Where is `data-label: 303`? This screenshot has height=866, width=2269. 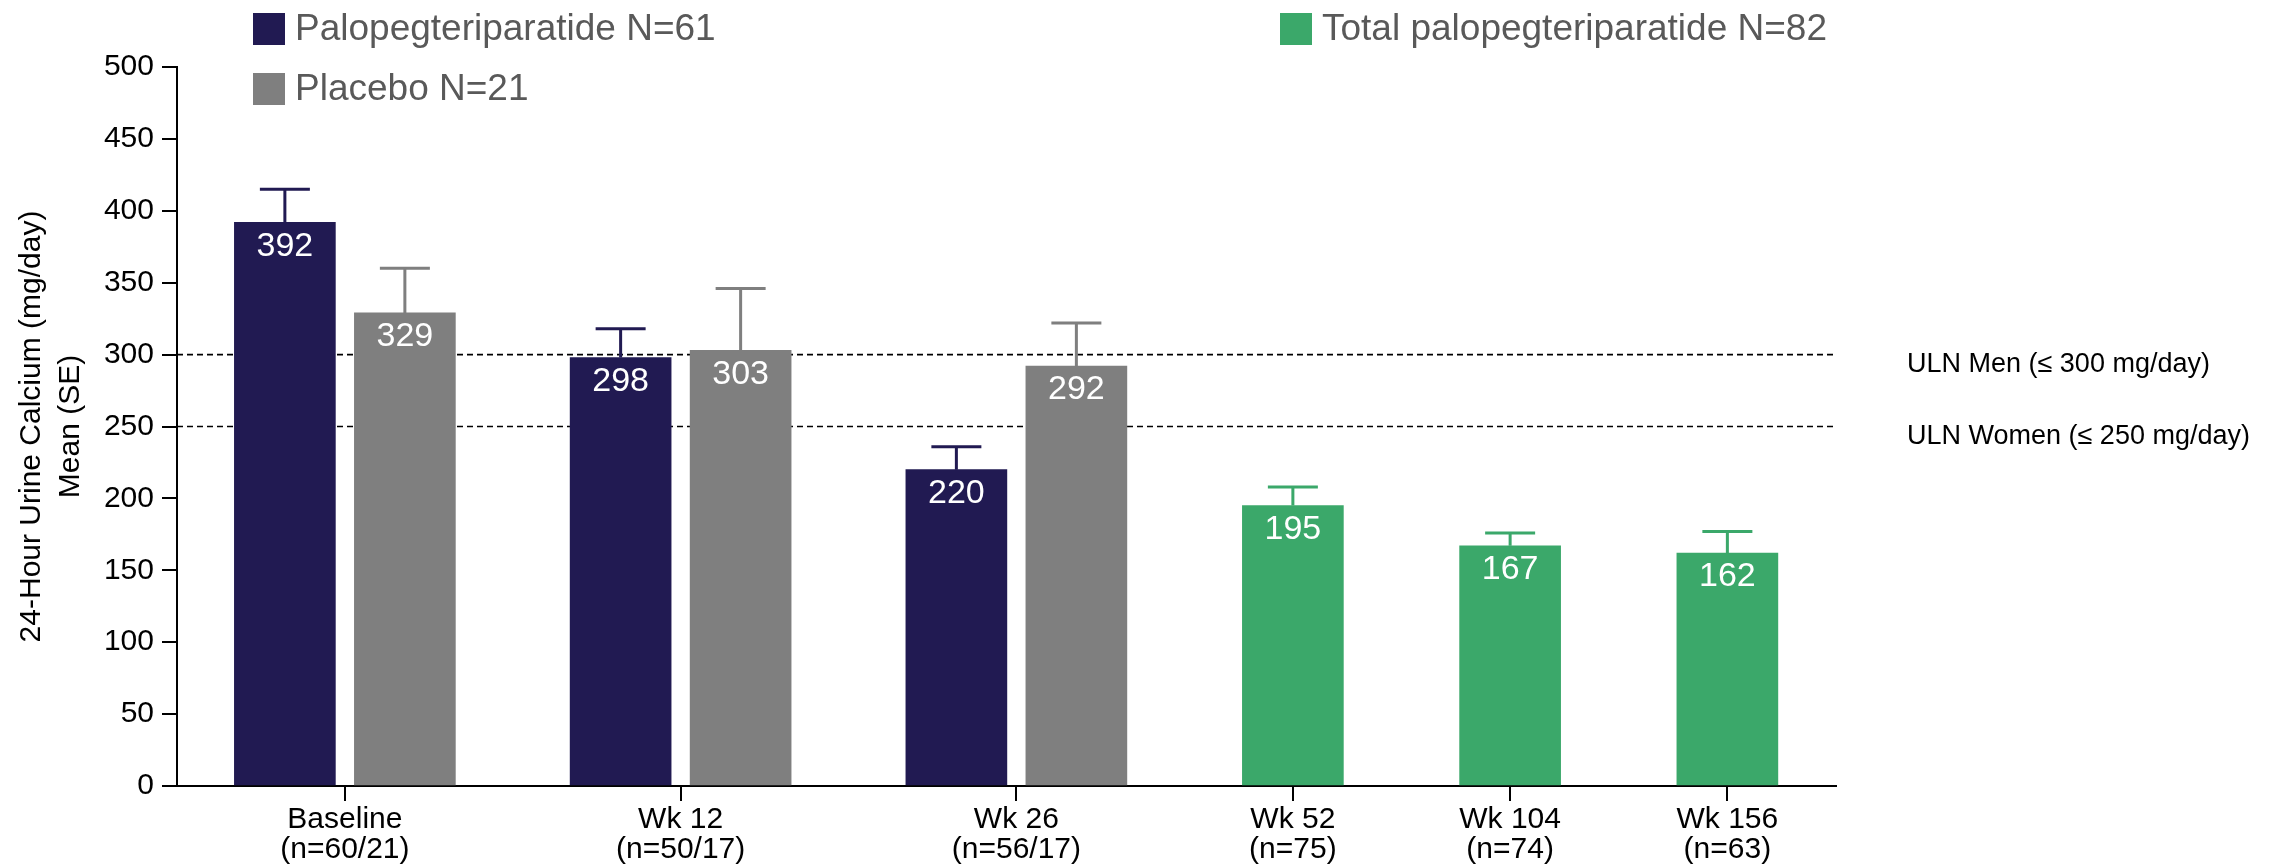 data-label: 303 is located at coordinates (740, 371).